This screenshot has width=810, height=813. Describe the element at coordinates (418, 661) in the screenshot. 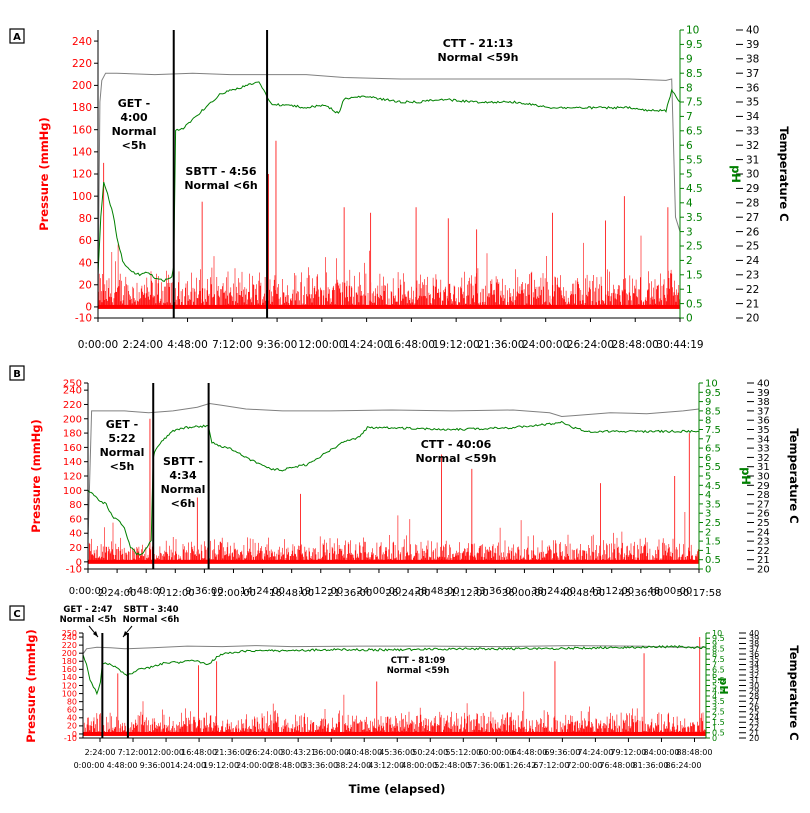

I see `annotation-line: CTT - 81:09` at that location.